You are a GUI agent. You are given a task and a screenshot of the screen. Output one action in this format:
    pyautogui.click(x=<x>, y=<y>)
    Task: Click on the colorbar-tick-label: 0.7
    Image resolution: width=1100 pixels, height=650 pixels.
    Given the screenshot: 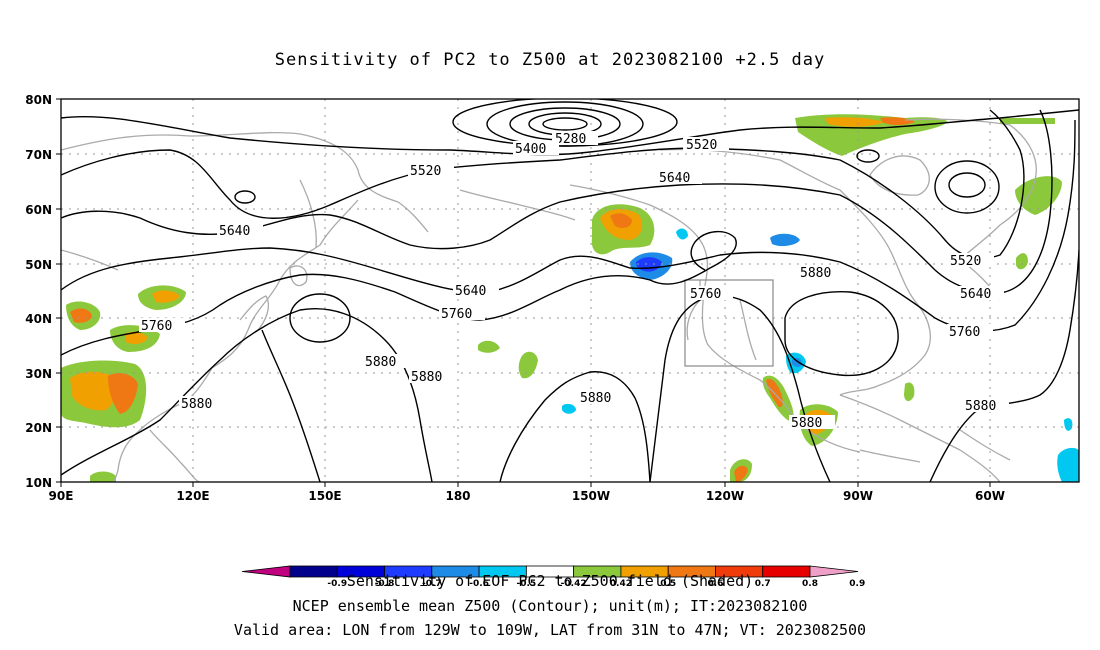 What is the action you would take?
    pyautogui.click(x=763, y=584)
    